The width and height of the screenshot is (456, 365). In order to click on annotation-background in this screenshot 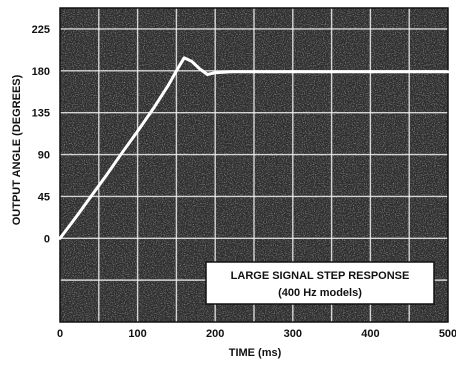, I will do `click(320, 283)`.